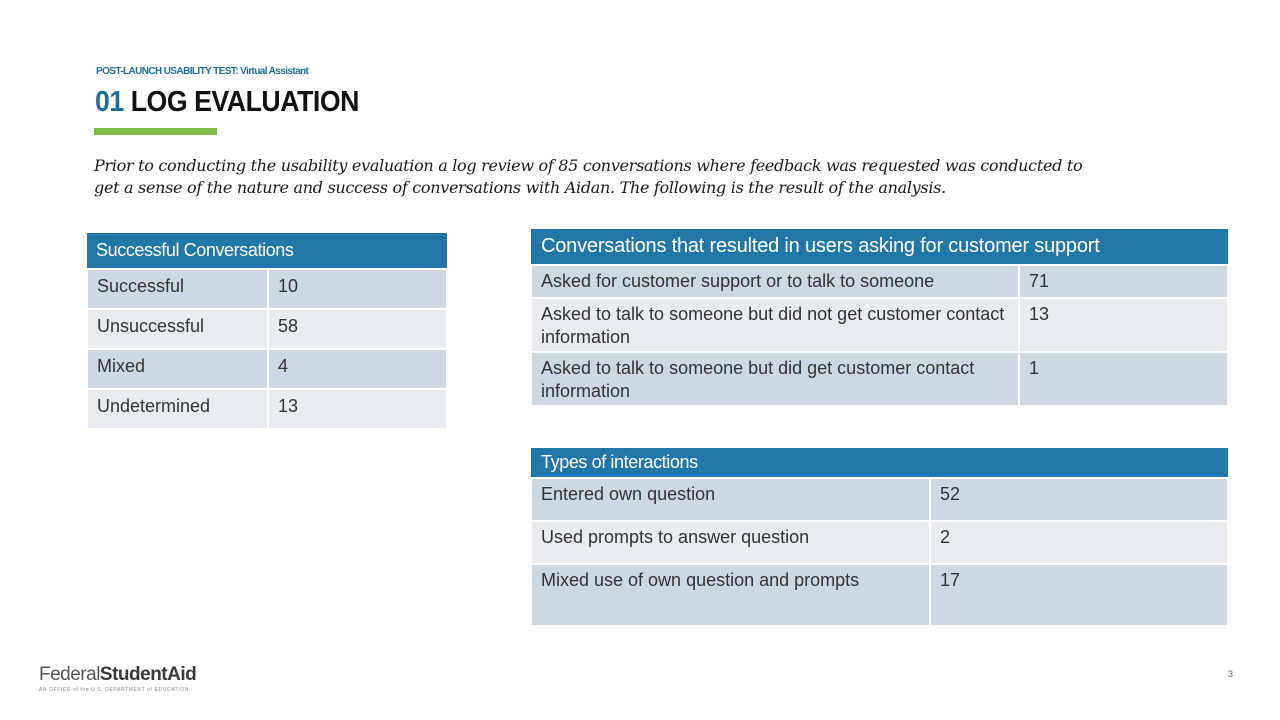 The width and height of the screenshot is (1280, 720). What do you see at coordinates (357, 369) in the screenshot?
I see `row-value: 4` at bounding box center [357, 369].